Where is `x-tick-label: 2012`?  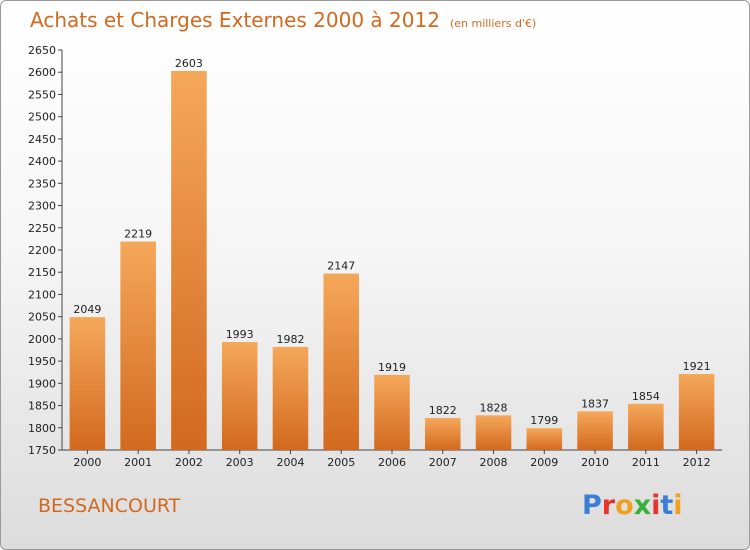 x-tick-label: 2012 is located at coordinates (697, 462).